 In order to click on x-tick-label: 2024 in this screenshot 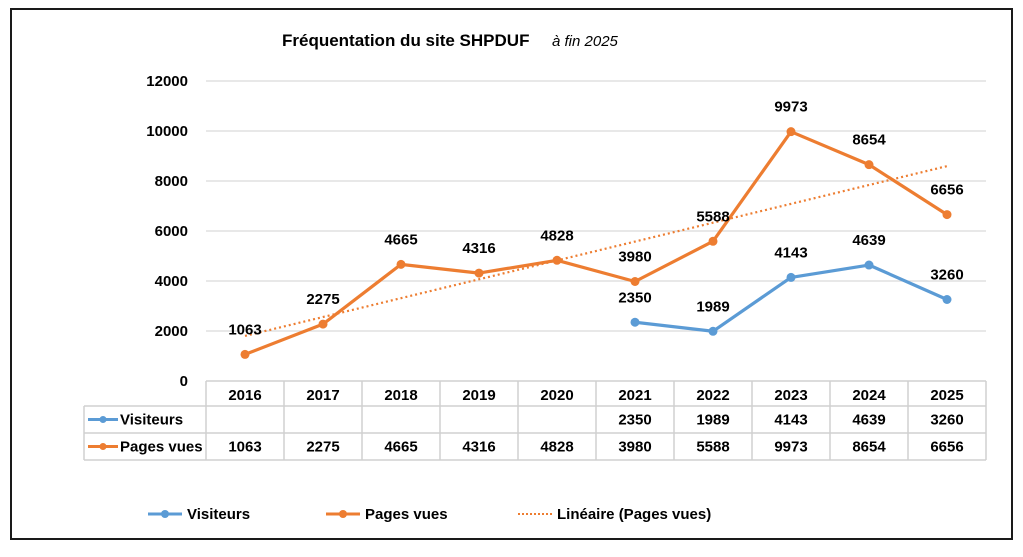, I will do `click(869, 395)`.